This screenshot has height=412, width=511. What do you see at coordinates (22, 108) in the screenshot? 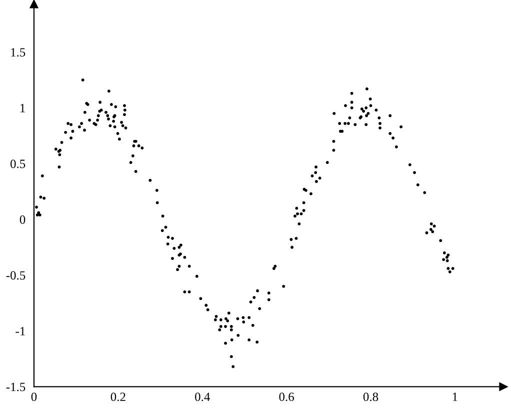
I see `y-tick-label: 1` at bounding box center [22, 108].